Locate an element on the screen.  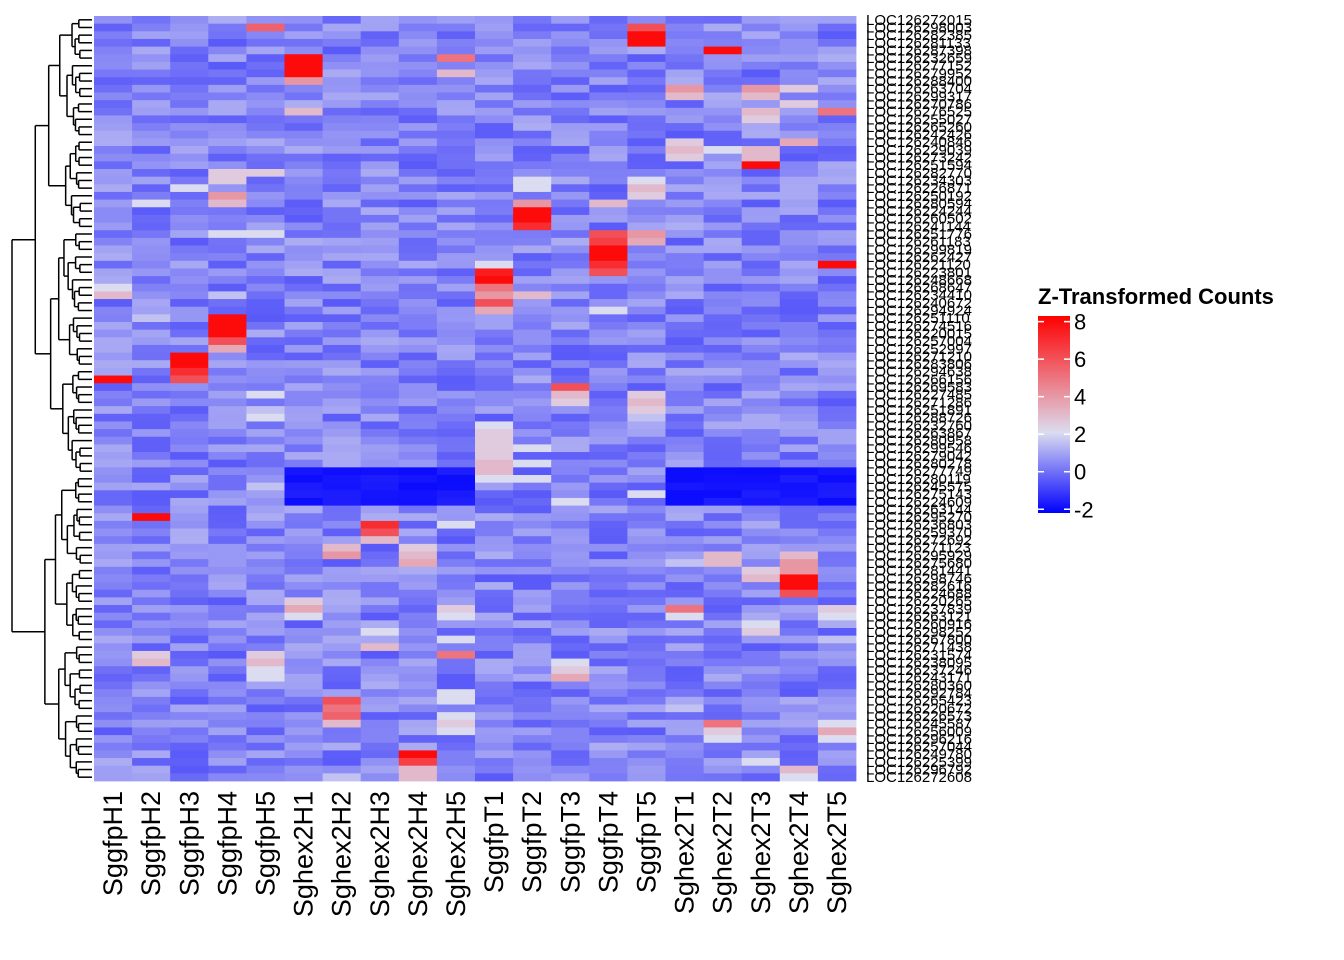
row-label: LOC126242426 is located at coordinates (919, 135).